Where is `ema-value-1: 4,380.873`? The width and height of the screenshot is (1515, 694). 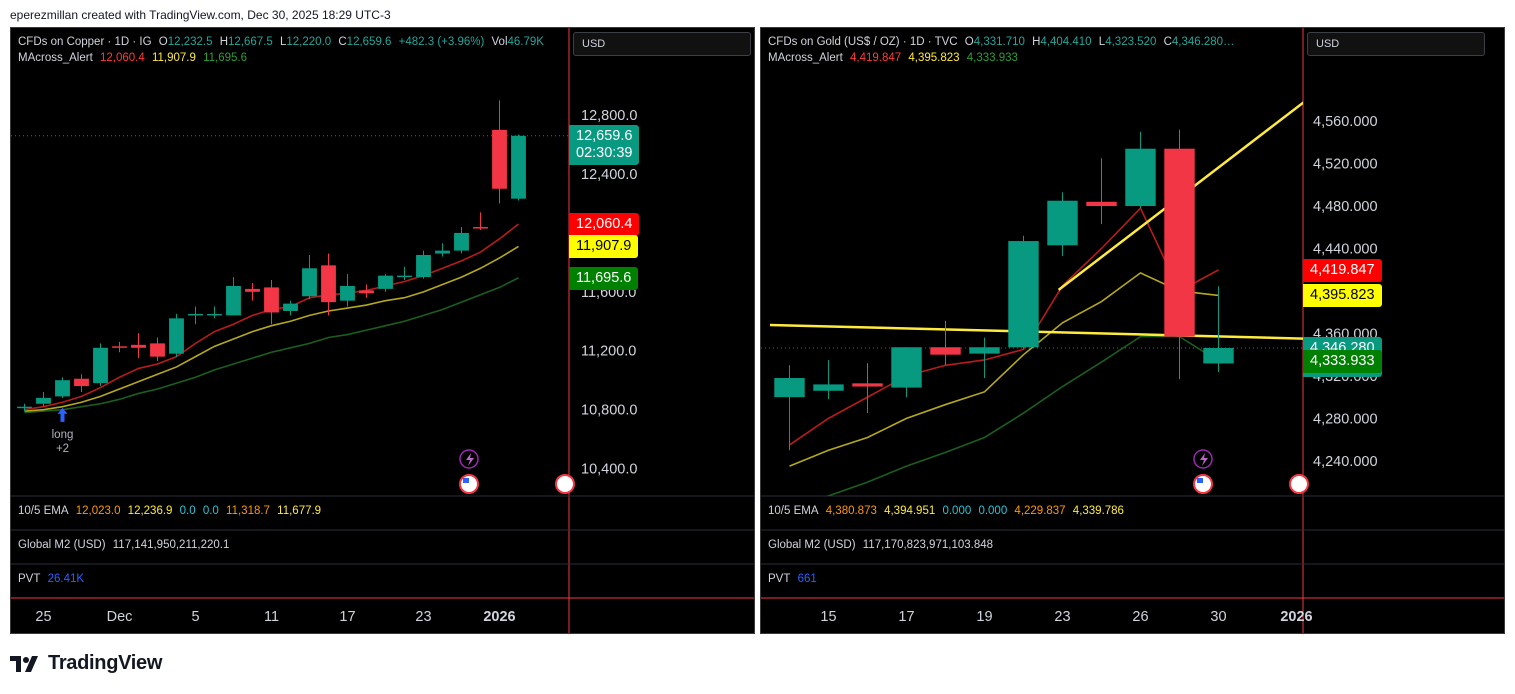
ema-value-1: 4,380.873 is located at coordinates (851, 511).